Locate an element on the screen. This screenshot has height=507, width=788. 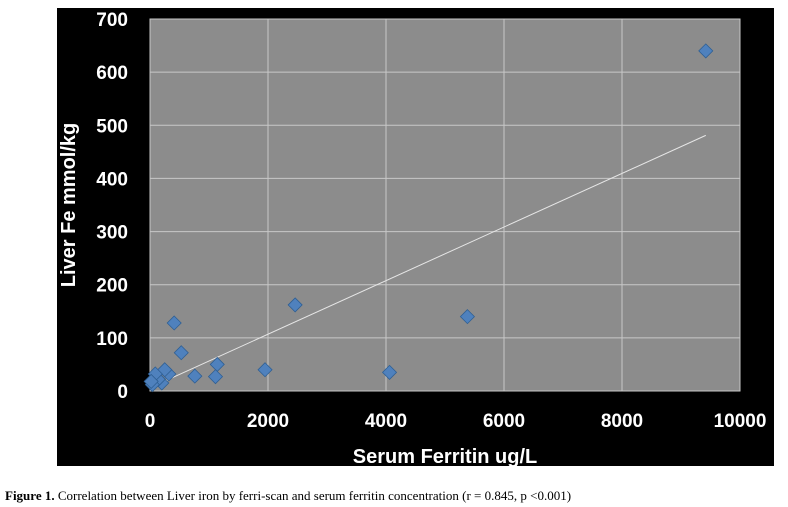
y-tick-label: 200 is located at coordinates (112, 286).